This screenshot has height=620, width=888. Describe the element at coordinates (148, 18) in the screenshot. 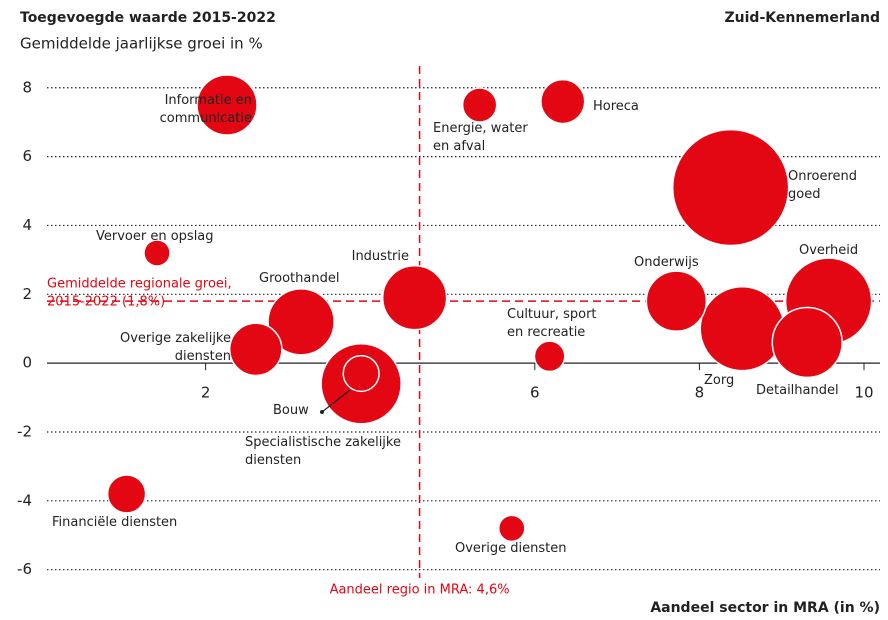

I see `chart-title: Toegevoegde waarde 2015-2022` at that location.